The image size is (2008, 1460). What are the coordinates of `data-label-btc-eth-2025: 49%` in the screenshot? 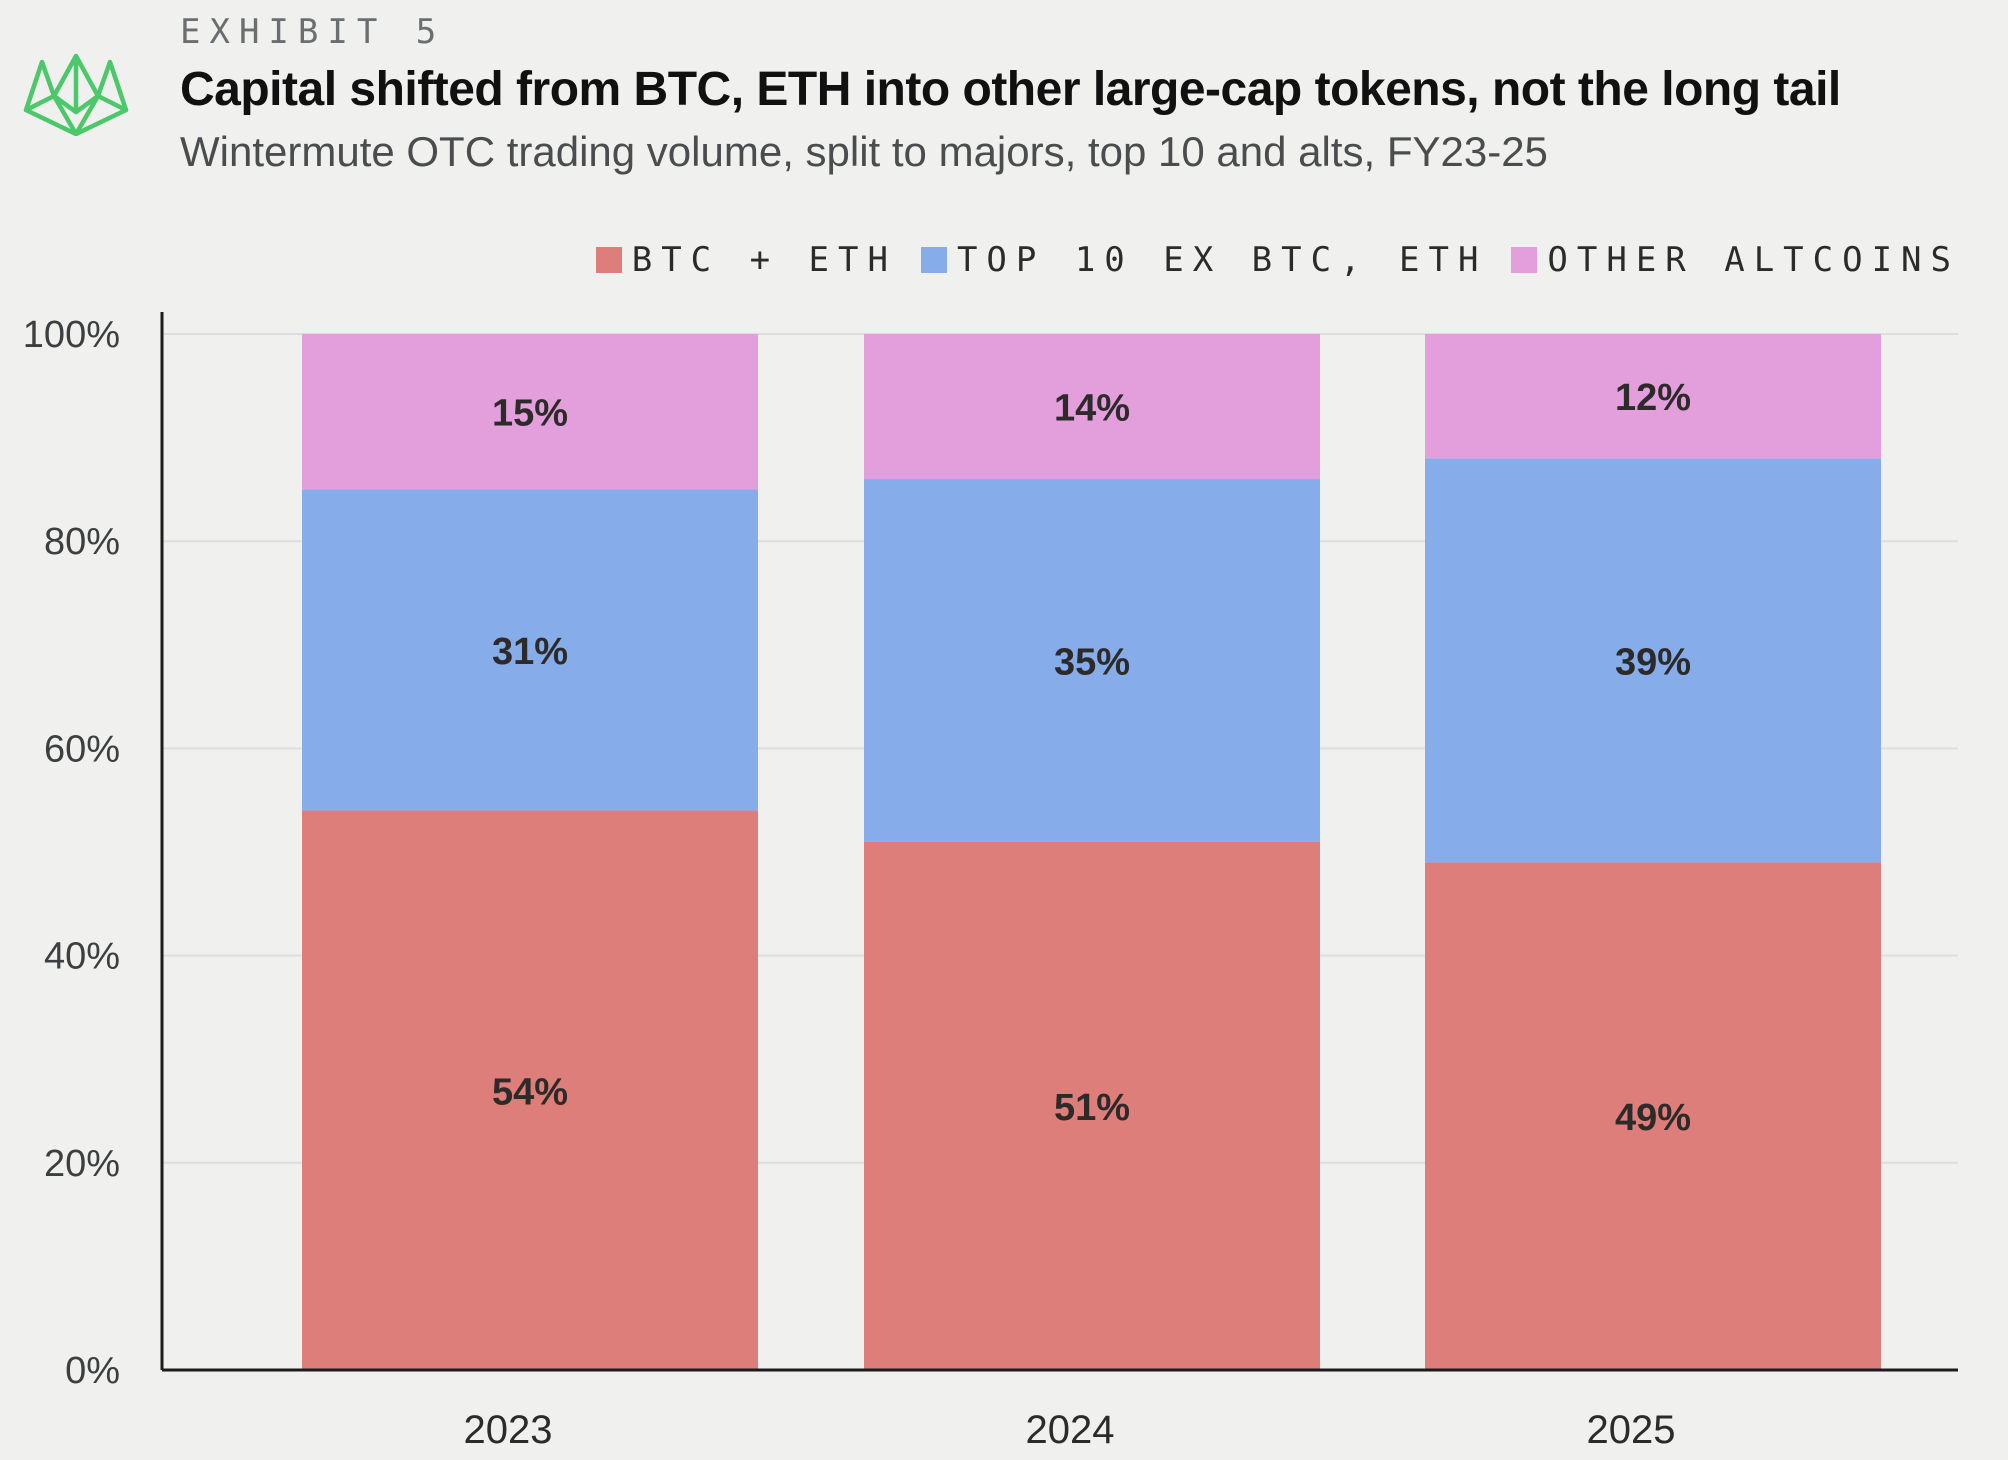 It's located at (1653, 1118).